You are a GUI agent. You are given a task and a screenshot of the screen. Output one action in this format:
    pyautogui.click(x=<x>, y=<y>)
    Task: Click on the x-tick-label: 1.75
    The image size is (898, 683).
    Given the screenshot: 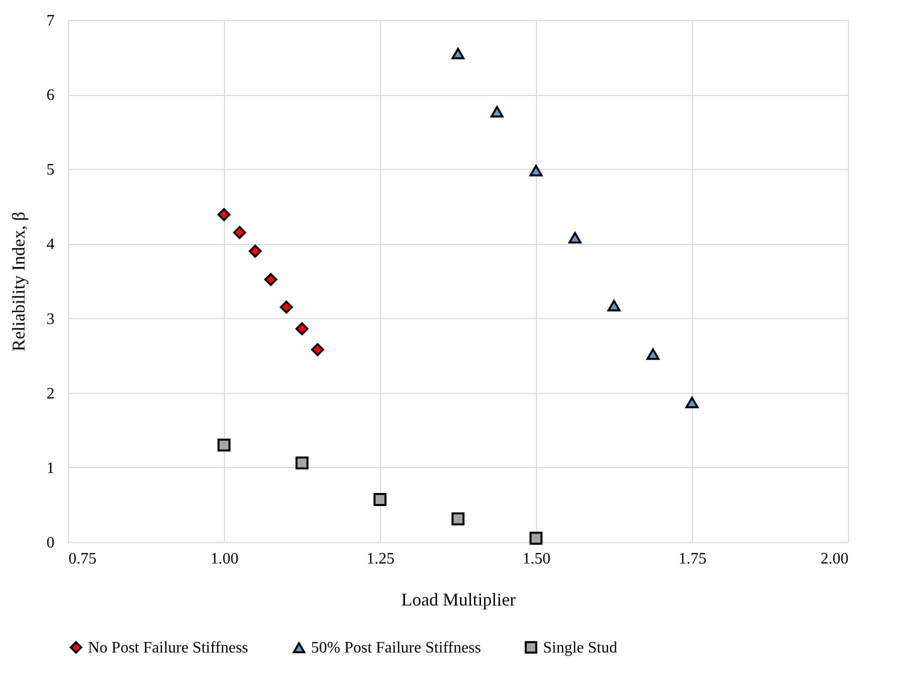 What is the action you would take?
    pyautogui.click(x=692, y=559)
    